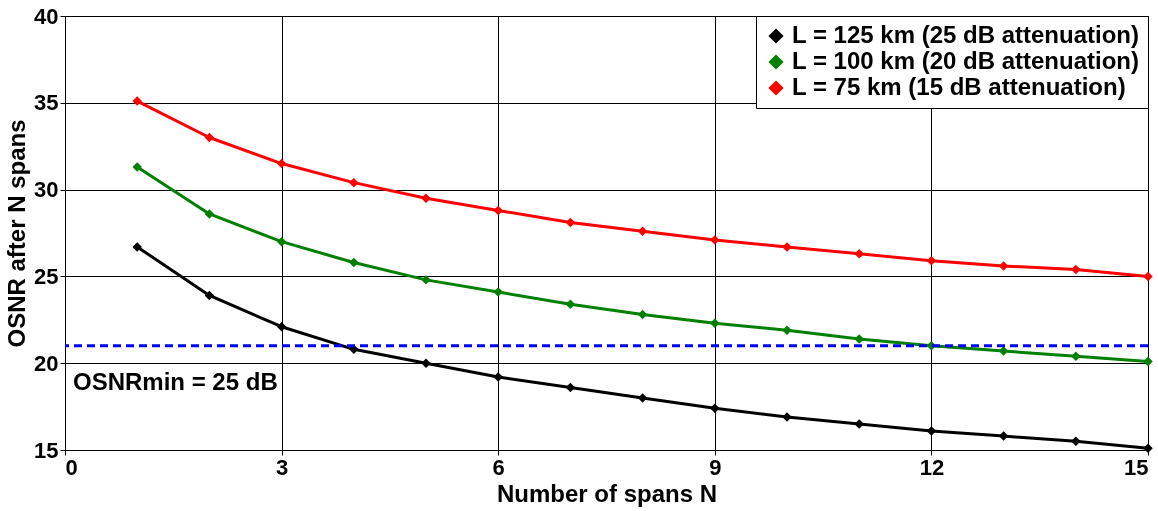 The width and height of the screenshot is (1158, 511). Describe the element at coordinates (959, 86) in the screenshot. I see `legend-label: L = 75 km (15 dB attenuation)` at that location.